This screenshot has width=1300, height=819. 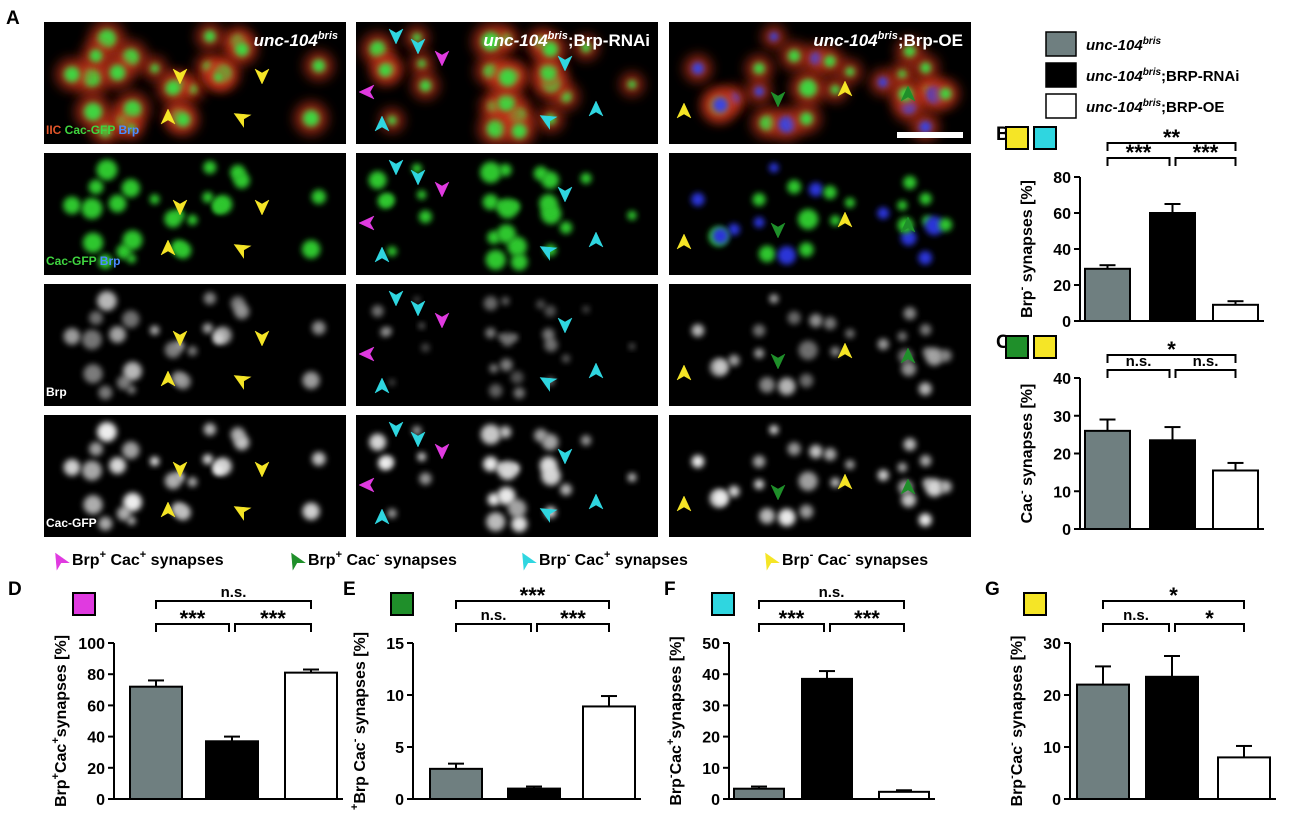 What do you see at coordinates (1062, 178) in the screenshot?
I see `y-tick-label: 80` at bounding box center [1062, 178].